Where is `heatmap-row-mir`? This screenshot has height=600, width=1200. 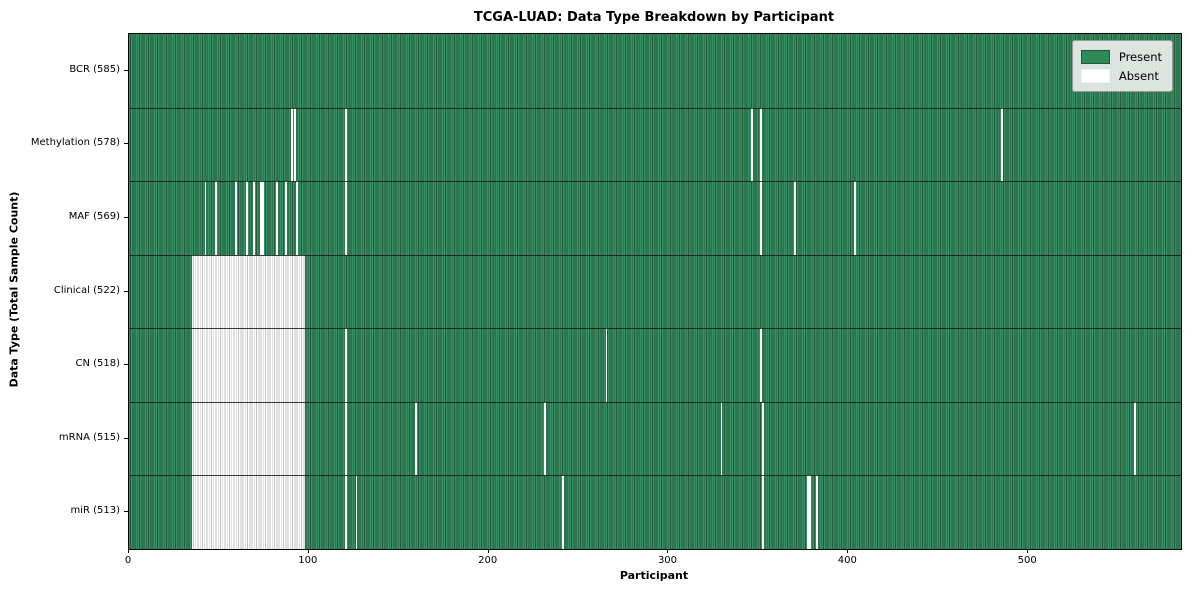 heatmap-row-mir is located at coordinates (655, 512).